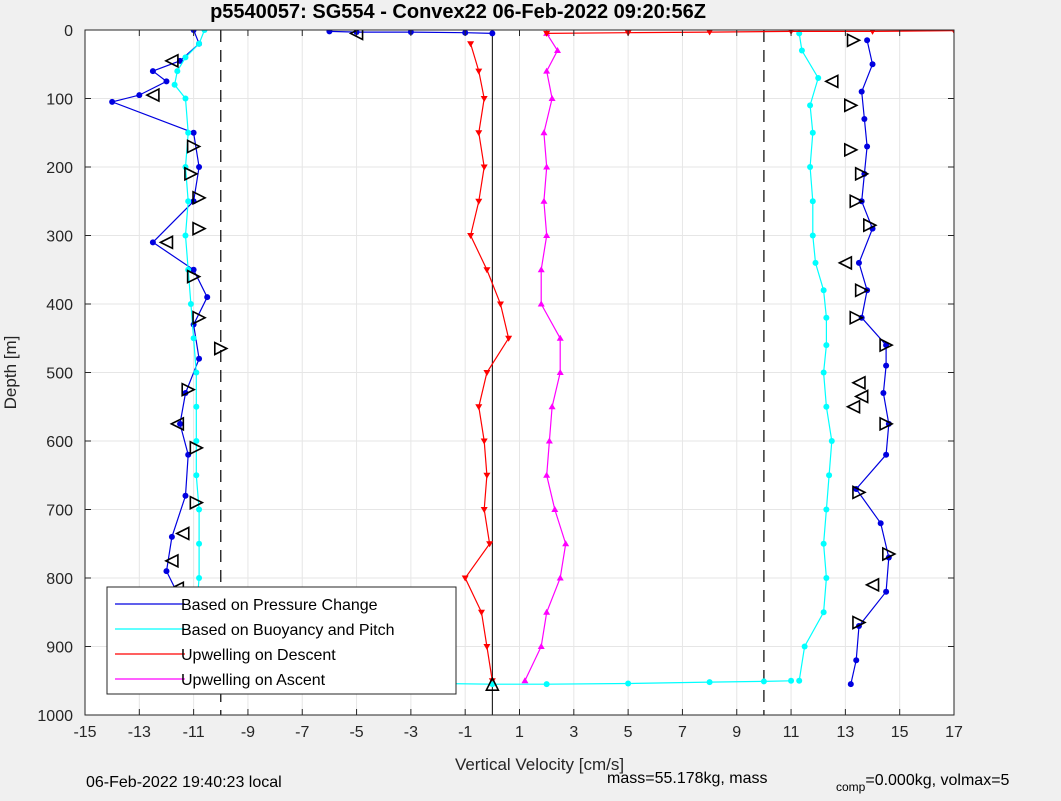 The image size is (1061, 801). What do you see at coordinates (184, 782) in the screenshot?
I see `local-time-label: 06-Feb-2022 19:40:23 local` at bounding box center [184, 782].